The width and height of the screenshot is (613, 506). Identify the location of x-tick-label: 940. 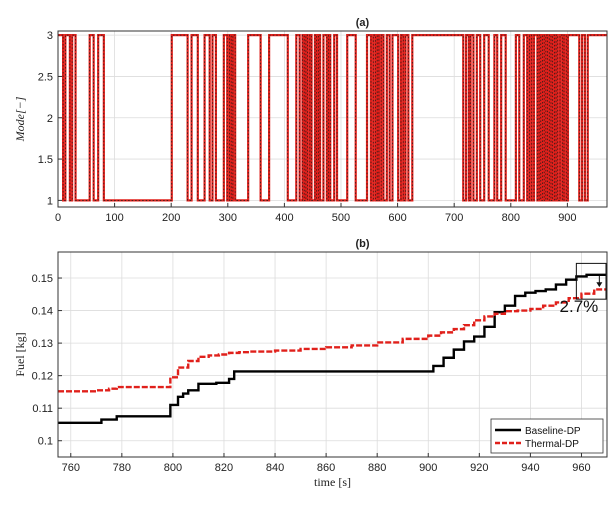
(530, 468).